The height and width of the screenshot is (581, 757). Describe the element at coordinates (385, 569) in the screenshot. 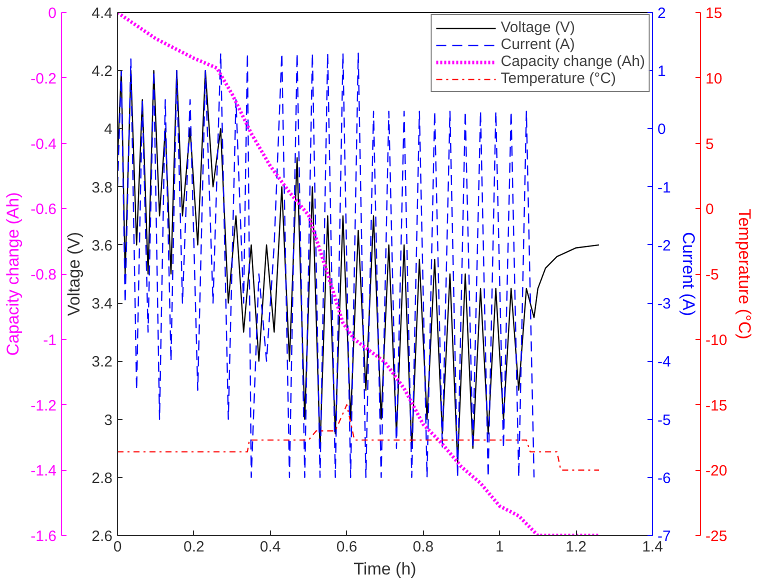

I see `x-axis-title: Time (h)` at that location.